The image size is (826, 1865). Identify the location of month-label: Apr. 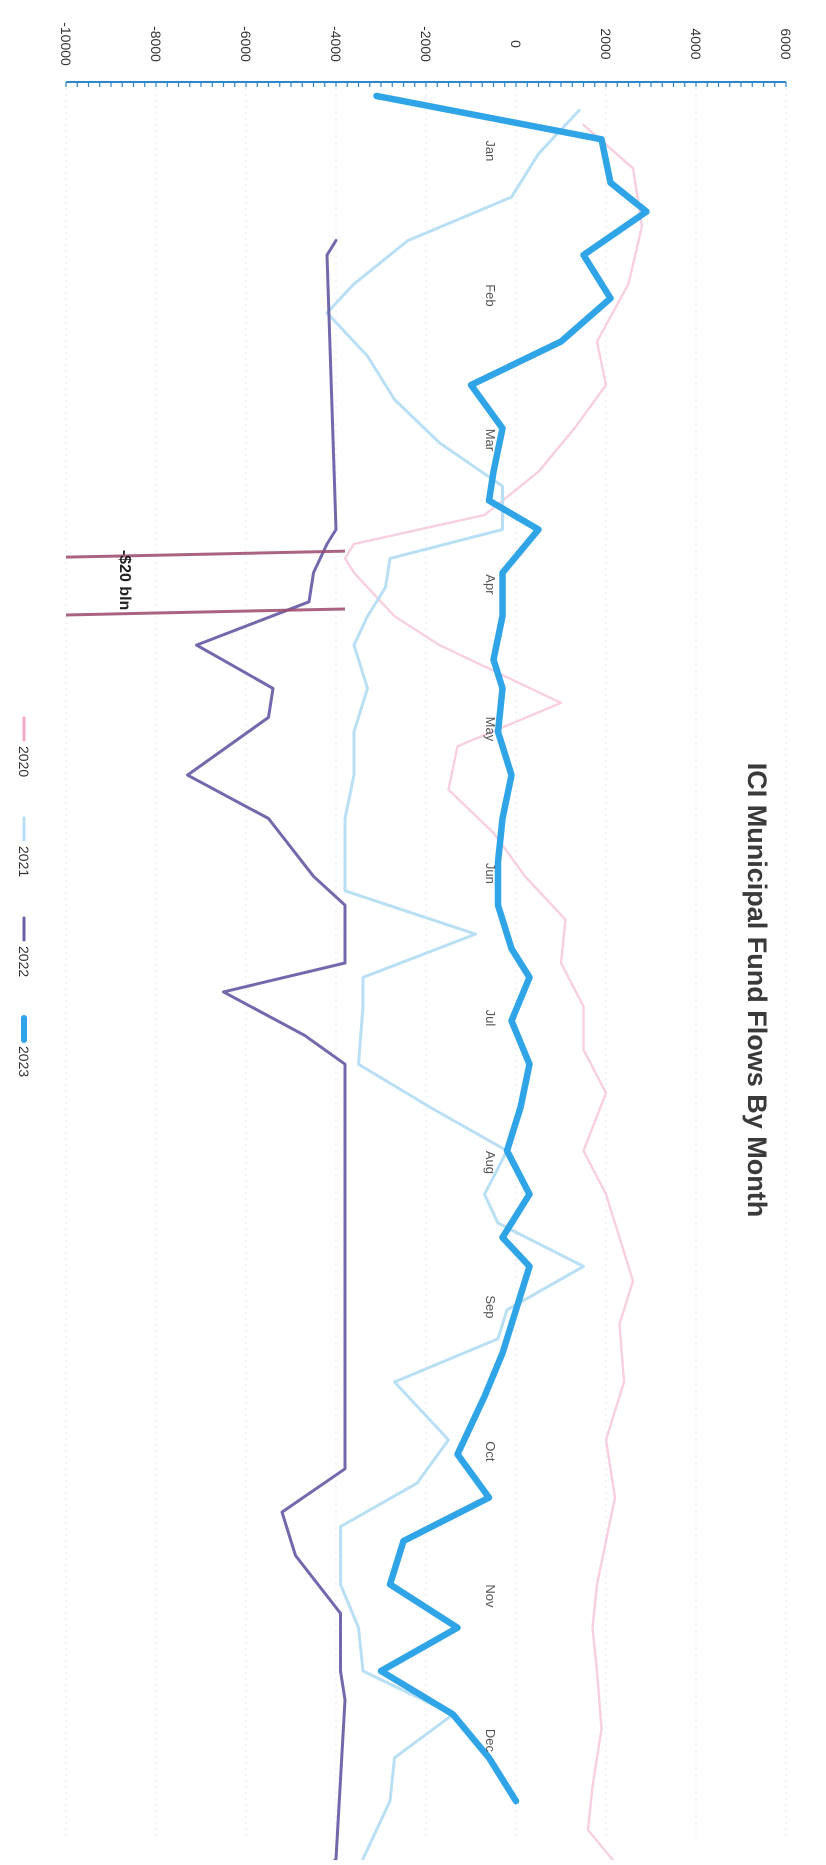
(490, 584).